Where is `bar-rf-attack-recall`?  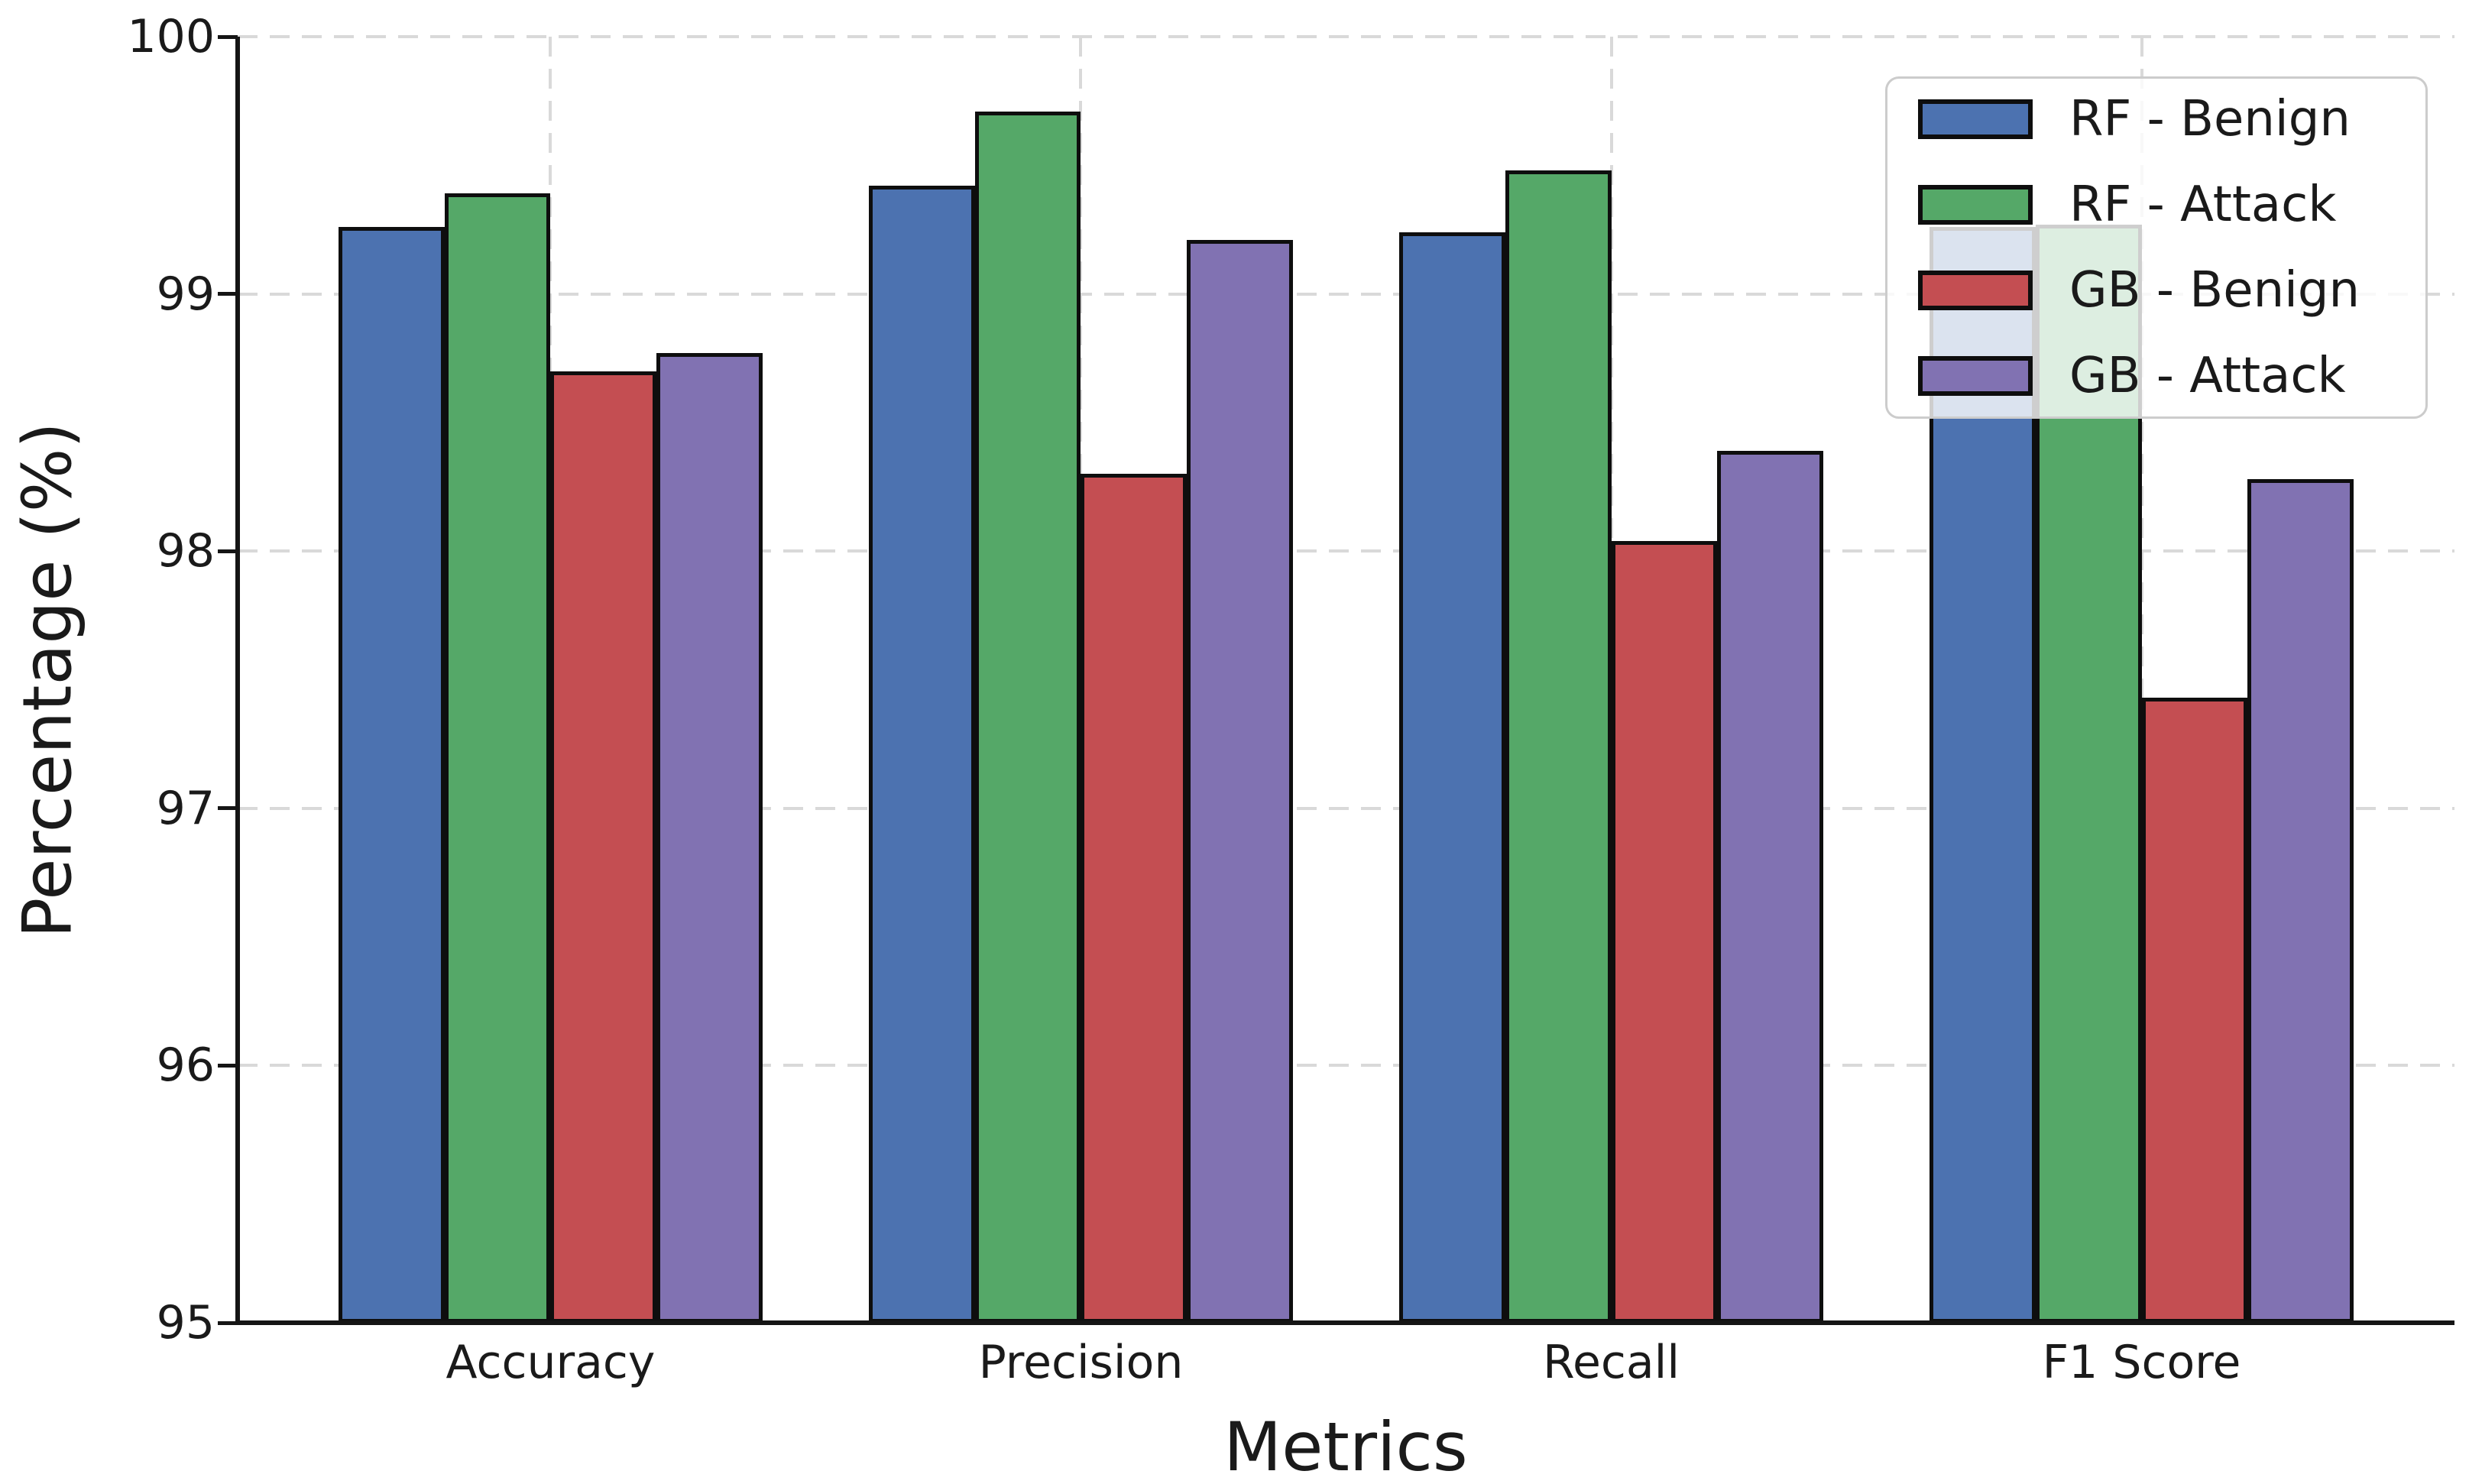 bar-rf-attack-recall is located at coordinates (1558, 747).